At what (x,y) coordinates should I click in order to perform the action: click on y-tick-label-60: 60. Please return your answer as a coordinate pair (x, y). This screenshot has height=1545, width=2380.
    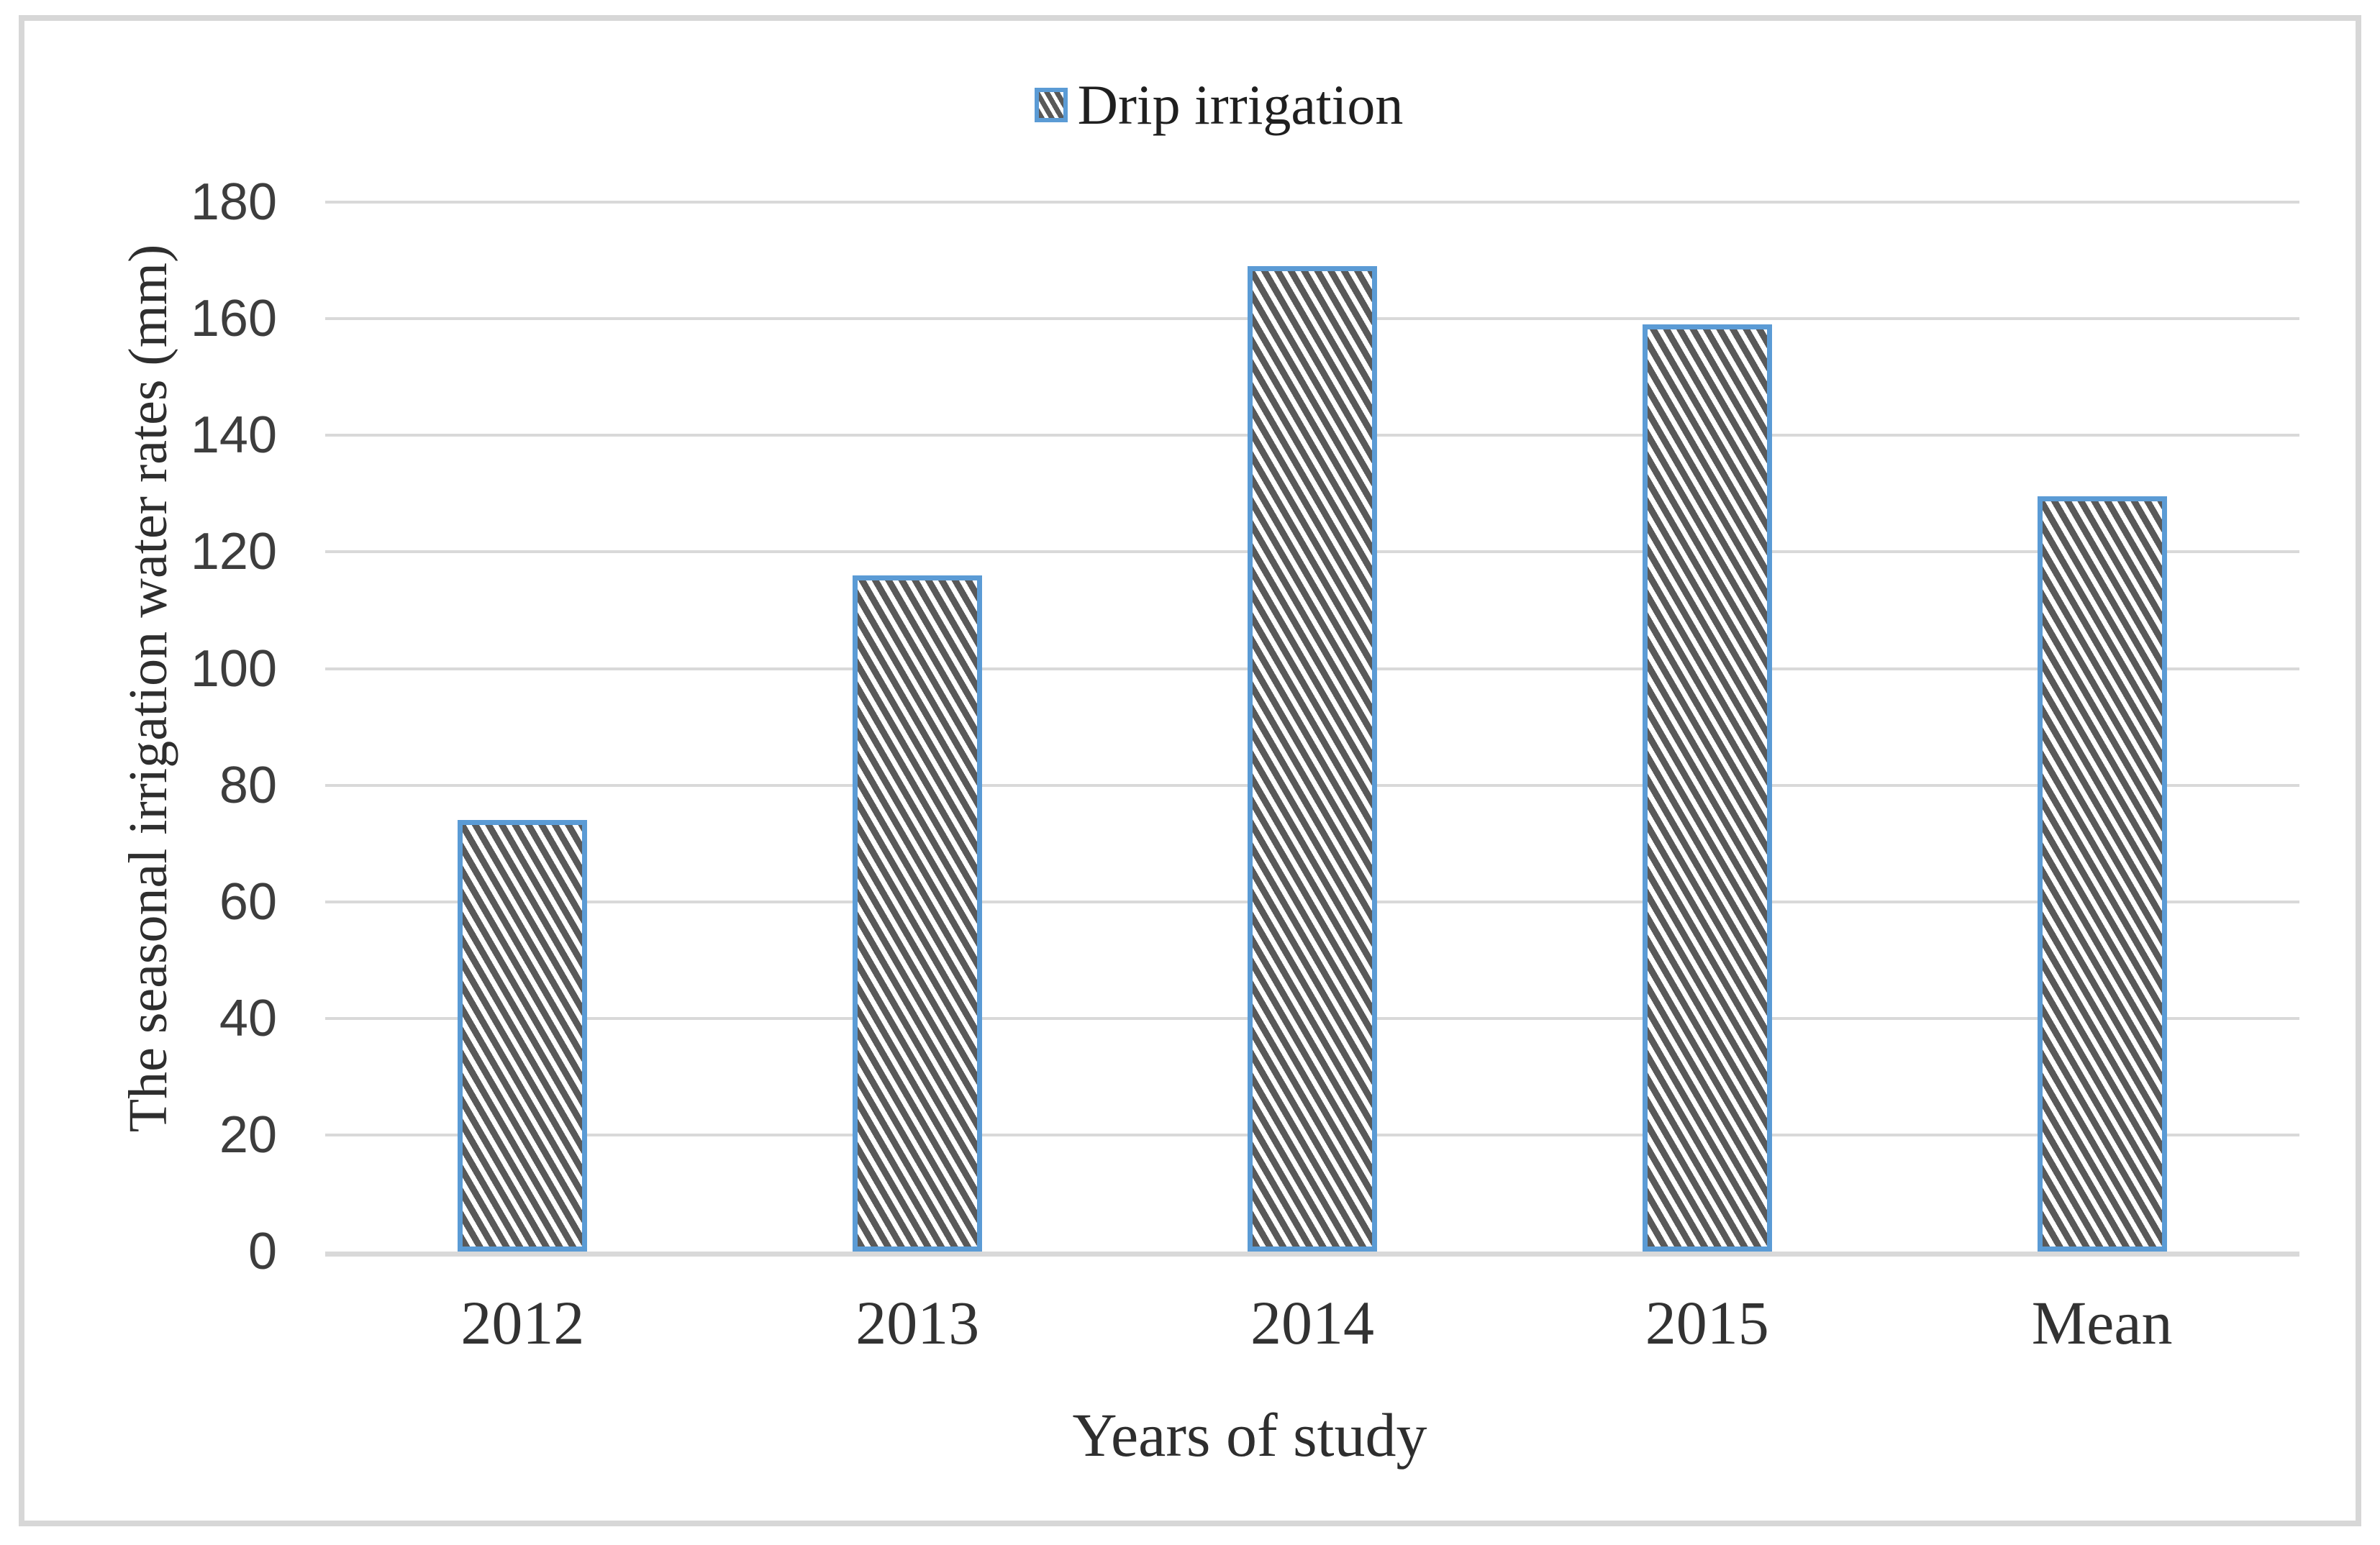
    Looking at the image, I should click on (248, 901).